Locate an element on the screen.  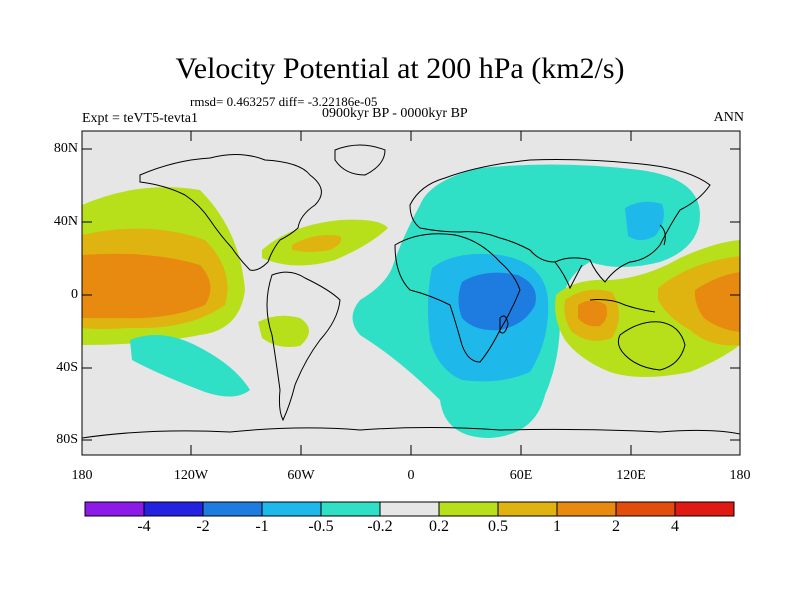
colorbar-label: 2 is located at coordinates (616, 526).